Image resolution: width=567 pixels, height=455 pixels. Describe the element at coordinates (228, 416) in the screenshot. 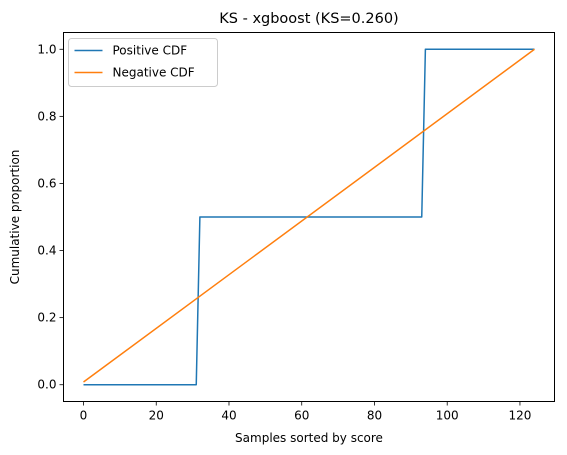

I see `x-tick-label: 40` at that location.